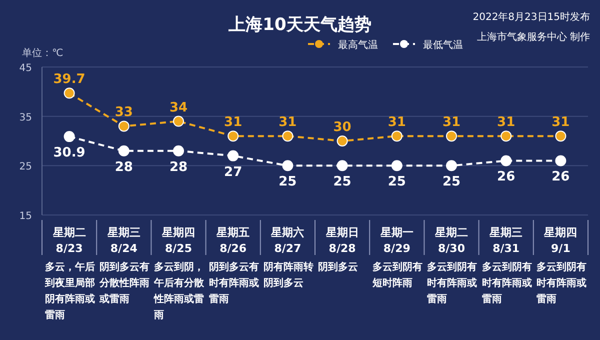  I want to click on y-tick-label: 25, so click(25, 167).